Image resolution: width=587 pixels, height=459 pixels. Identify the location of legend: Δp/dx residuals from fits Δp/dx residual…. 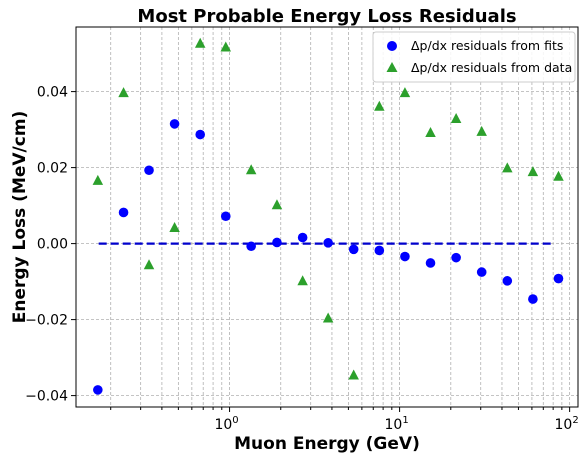
(474, 57).